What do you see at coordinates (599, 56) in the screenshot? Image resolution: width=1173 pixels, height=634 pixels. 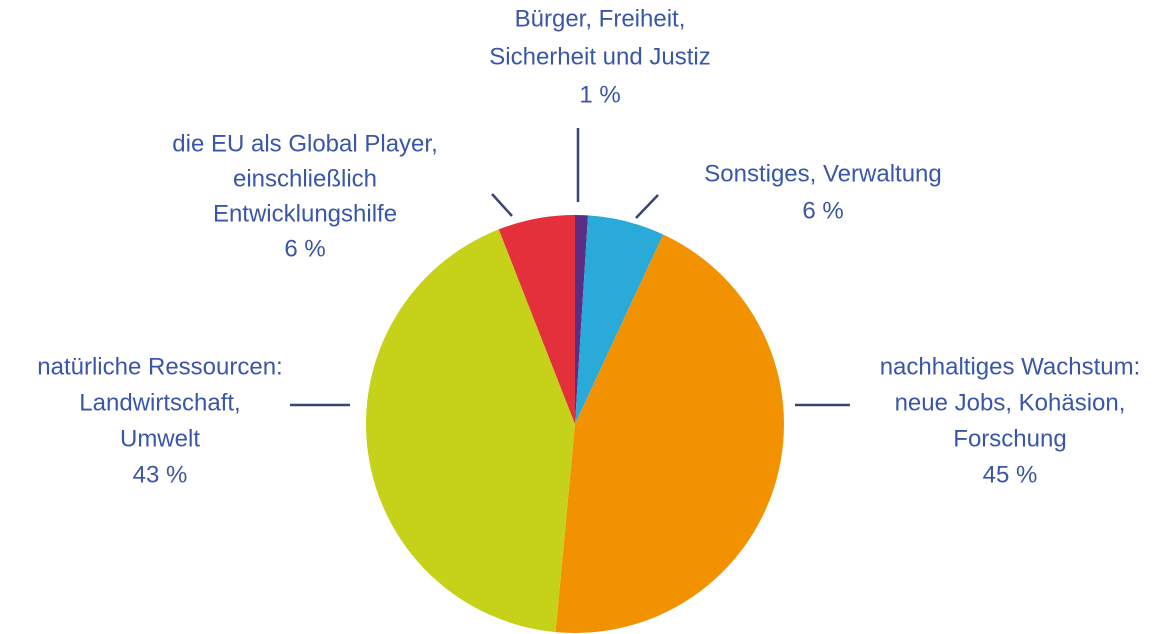 I see `slice-label: Sicherheit und Justiz` at bounding box center [599, 56].